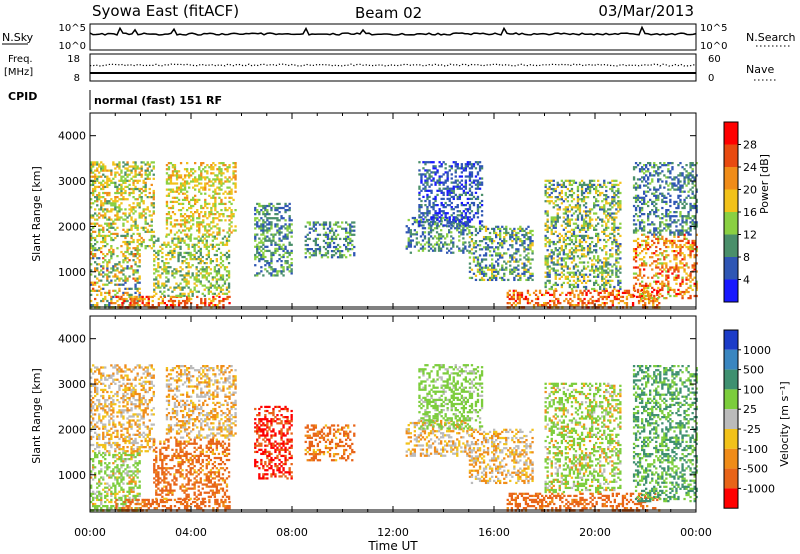  Describe the element at coordinates (72, 46) in the screenshot. I see `nsky-tick-bottom: 10^0` at that location.